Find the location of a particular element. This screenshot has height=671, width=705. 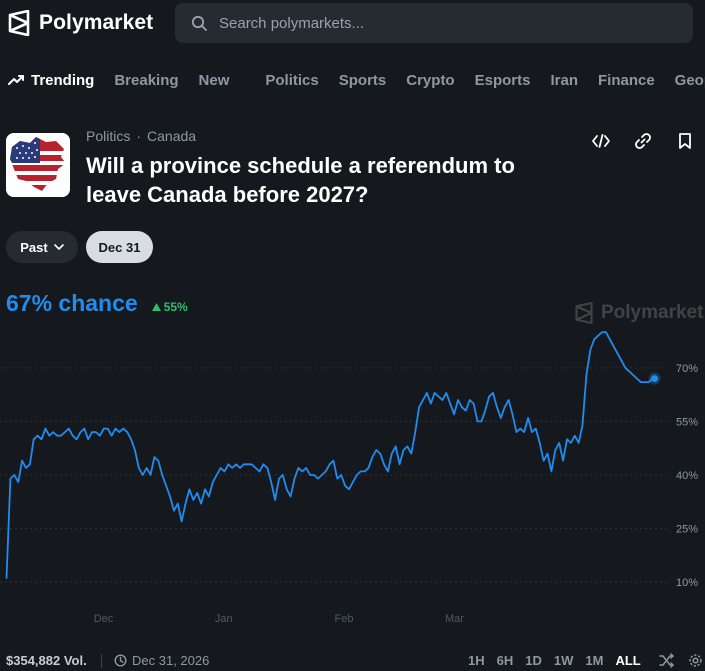

triangle-up-icon is located at coordinates (156, 307).